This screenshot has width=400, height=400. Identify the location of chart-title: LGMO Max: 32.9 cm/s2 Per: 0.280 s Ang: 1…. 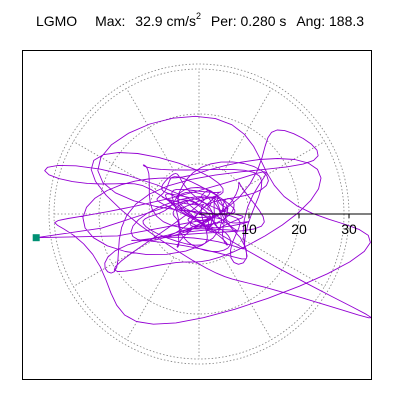
(200, 20).